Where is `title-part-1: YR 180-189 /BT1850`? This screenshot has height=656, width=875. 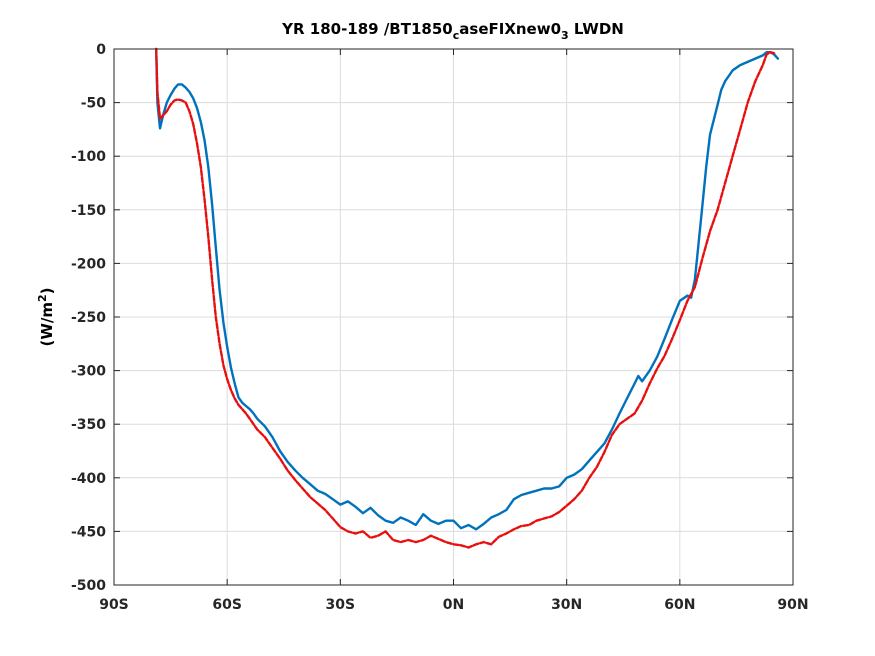
title-part-1: YR 180-189 /BT1850 is located at coordinates (367, 29).